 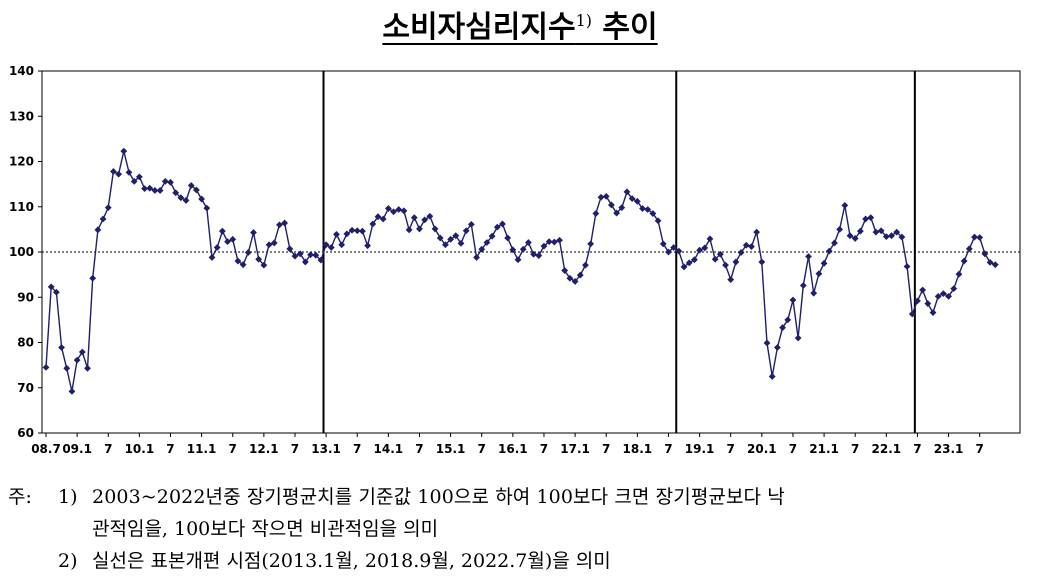 What do you see at coordinates (140, 449) in the screenshot?
I see `x-tick-label: 10.1` at bounding box center [140, 449].